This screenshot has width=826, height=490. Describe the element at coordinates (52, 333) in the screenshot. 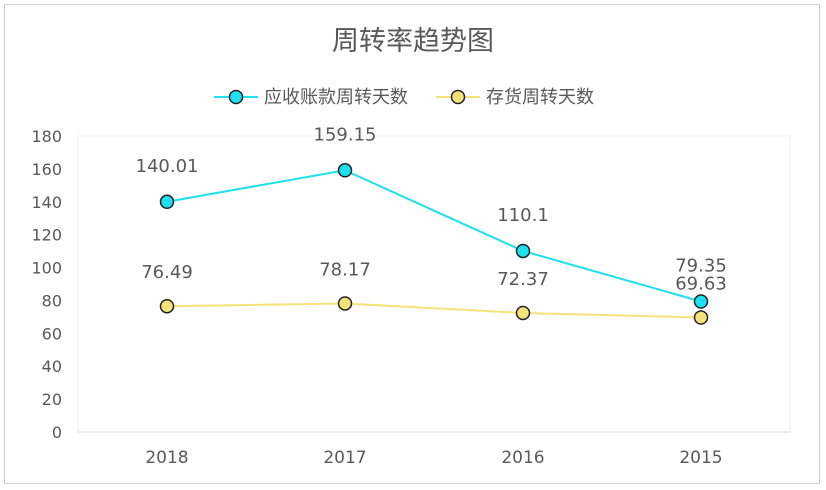

I see `y-tick-label: 60` at that location.